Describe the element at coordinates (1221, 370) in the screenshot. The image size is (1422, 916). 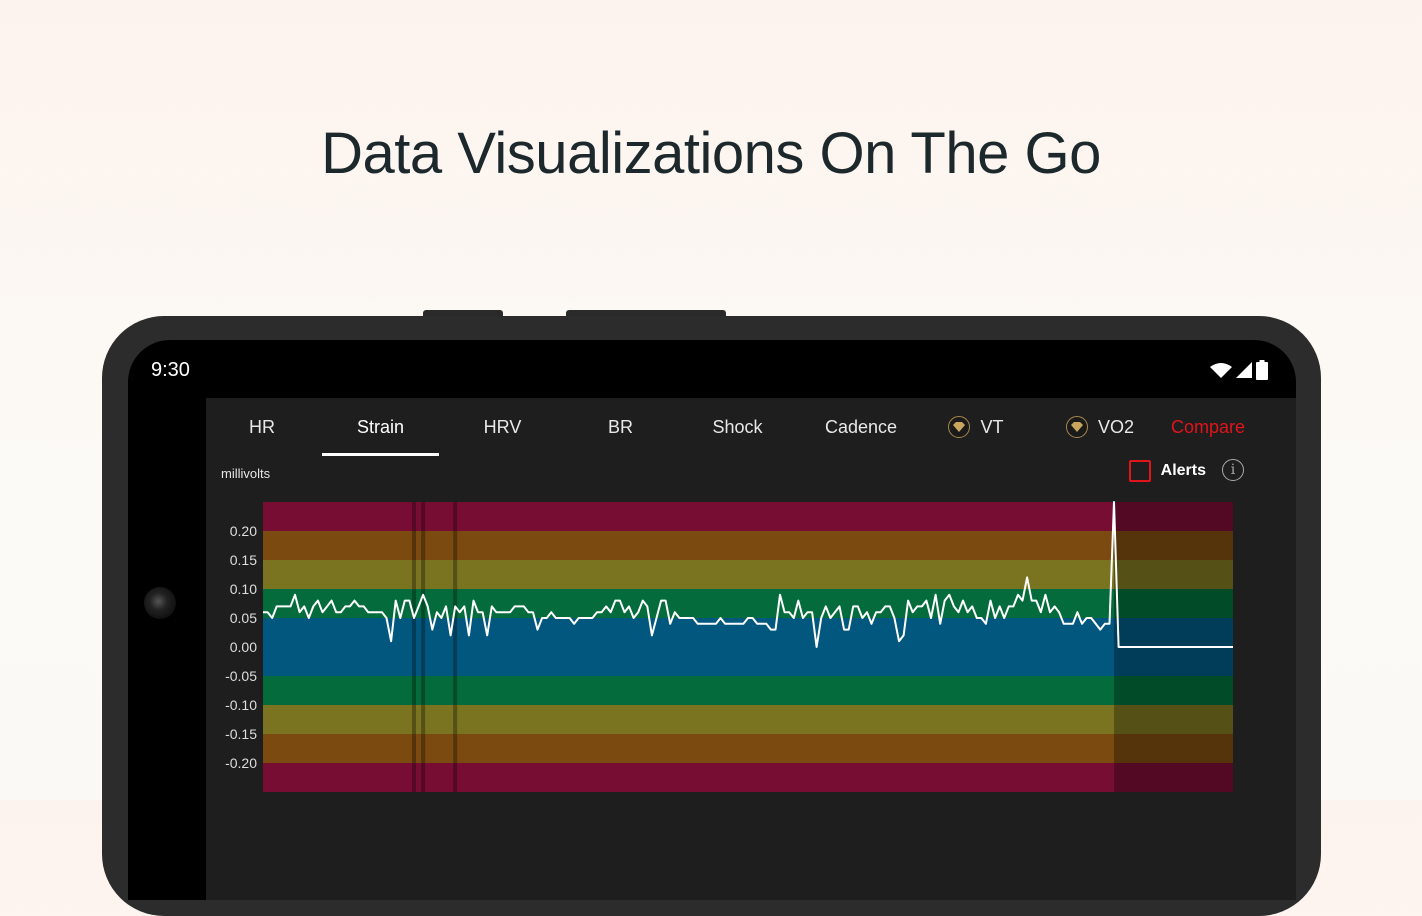
I see `wifi-icon` at that location.